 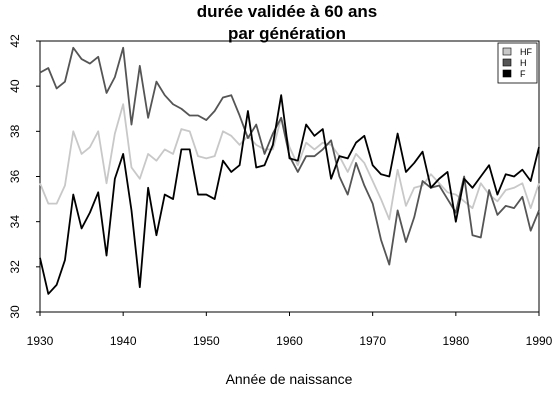 What do you see at coordinates (15, 41) in the screenshot?
I see `y-tick-label-42: 42` at bounding box center [15, 41].